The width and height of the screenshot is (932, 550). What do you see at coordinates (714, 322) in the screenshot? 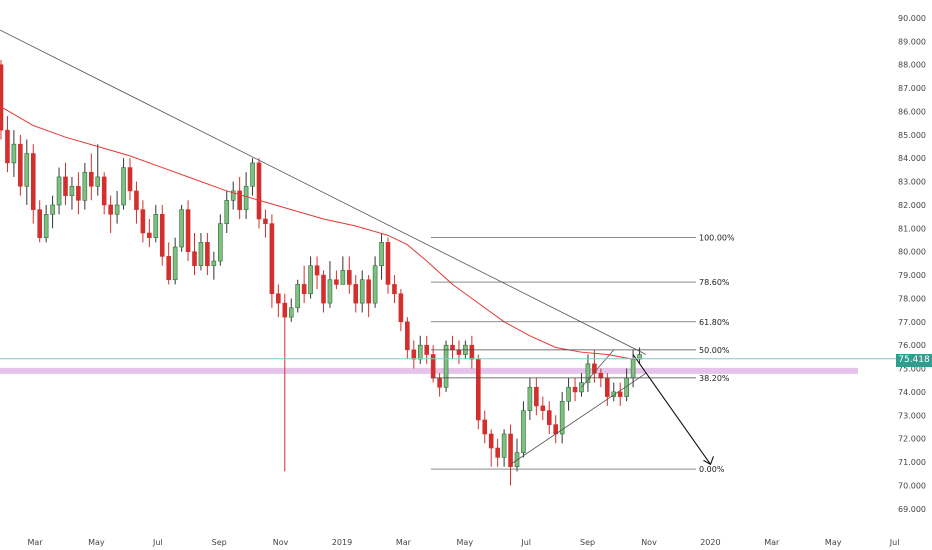
I see `fib-level-label: 61.80%` at bounding box center [714, 322].